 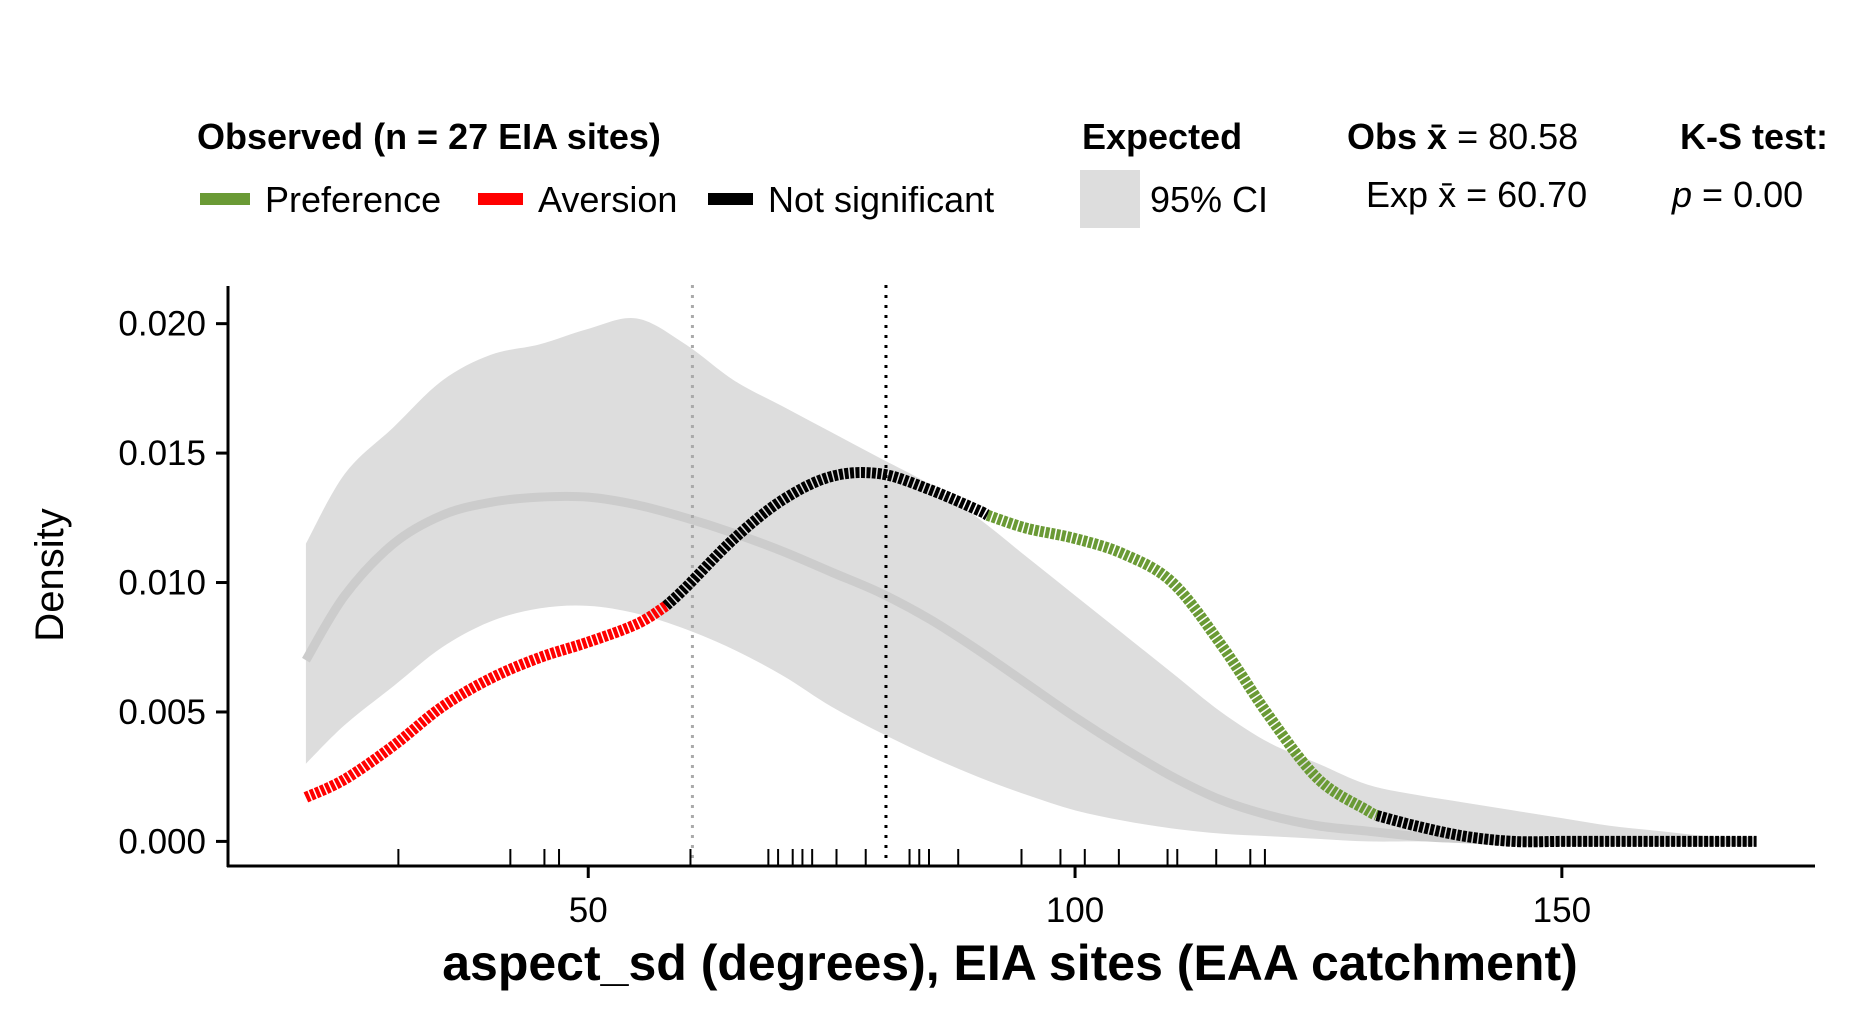 I want to click on obs-mean-value: = 80.58, so click(x=1517, y=136).